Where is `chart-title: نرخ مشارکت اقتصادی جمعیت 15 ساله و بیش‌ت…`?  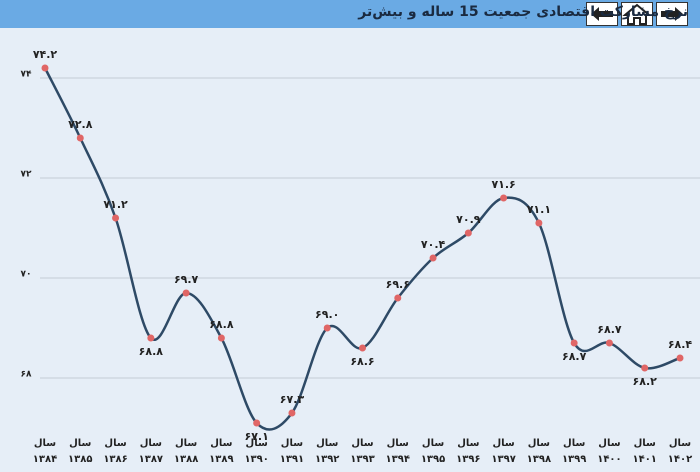 chart-title: نرخ مشارکت اقتصادی جمعیت 15 ساله و بیش‌ت… is located at coordinates (523, 12).